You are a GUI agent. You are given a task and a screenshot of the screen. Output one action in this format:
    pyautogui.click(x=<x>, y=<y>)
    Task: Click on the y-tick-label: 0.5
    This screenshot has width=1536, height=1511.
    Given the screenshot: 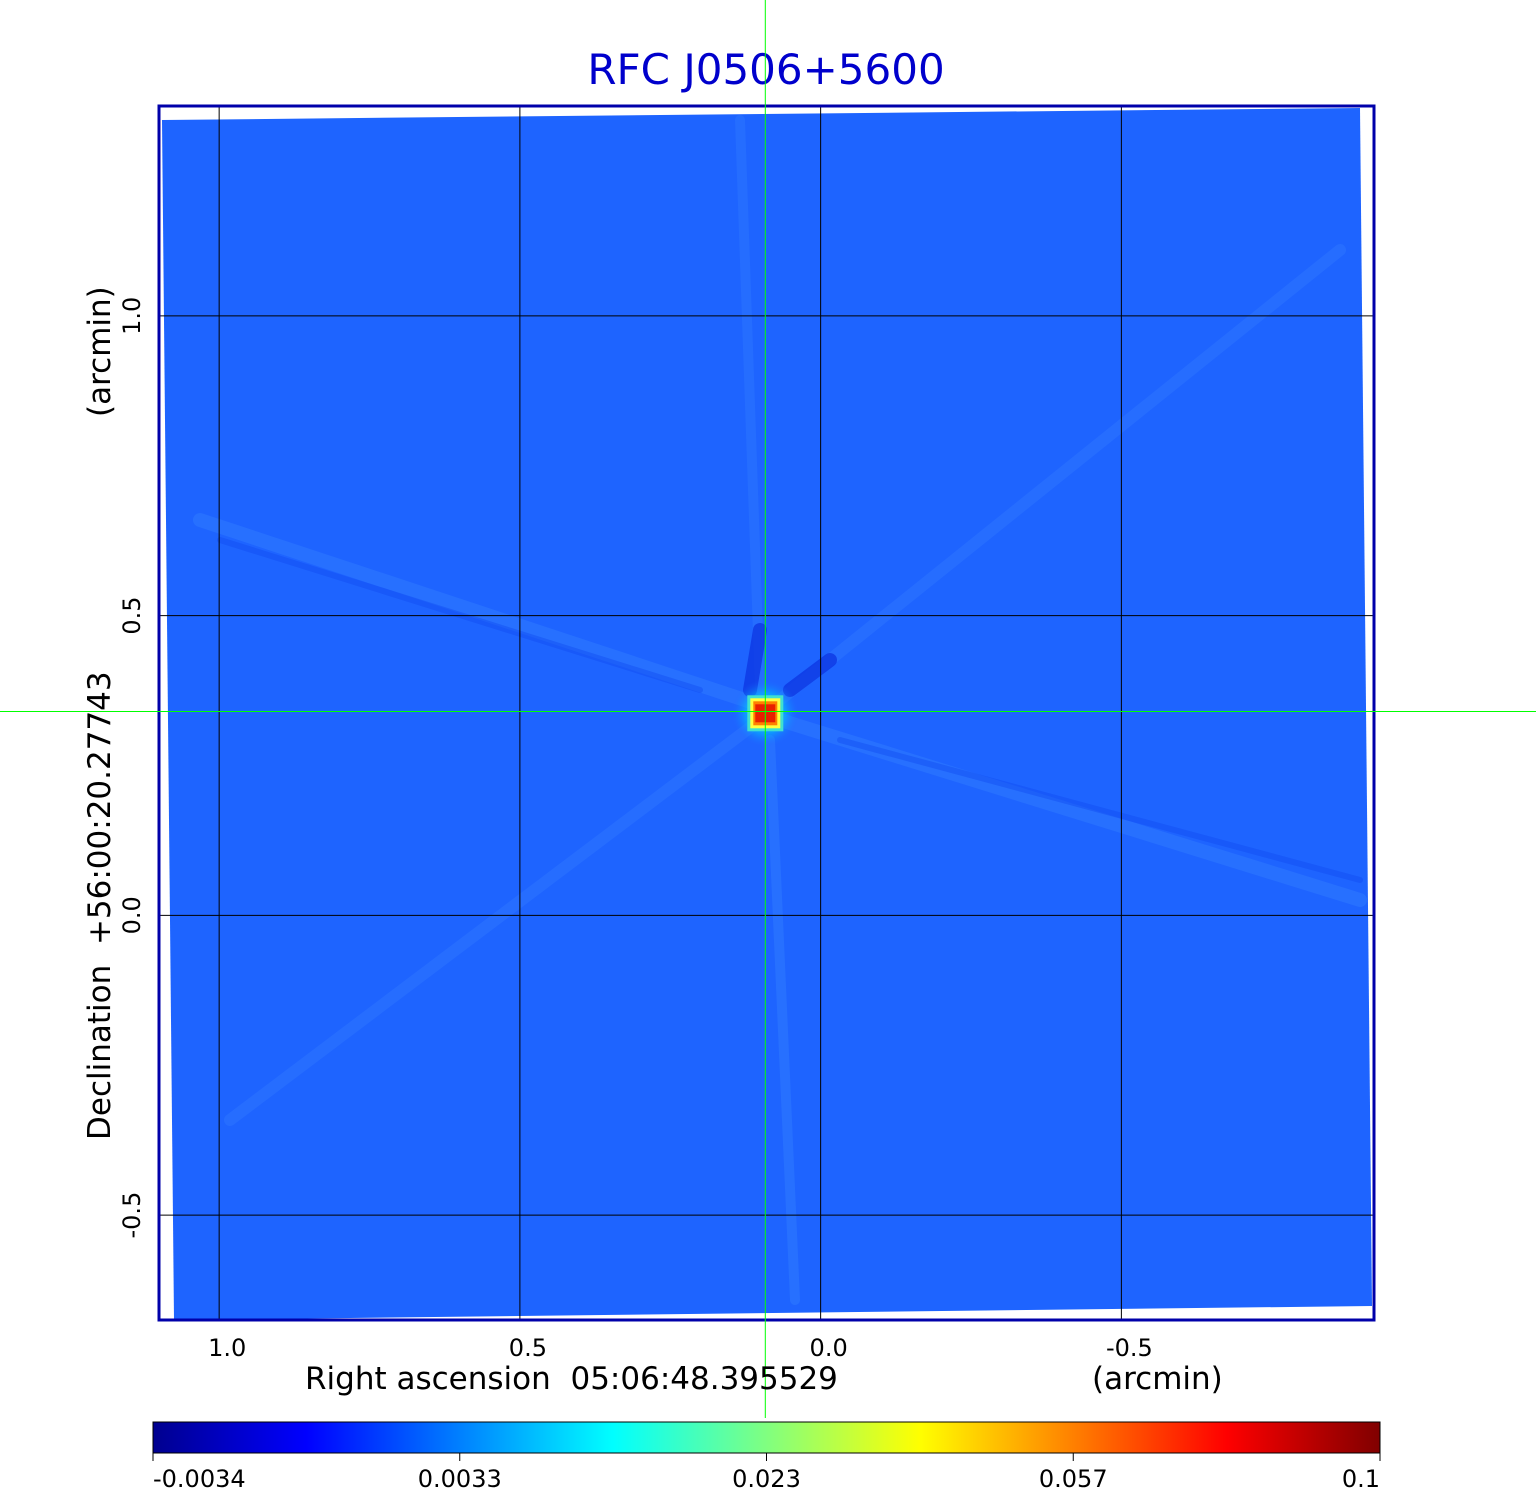 What is the action you would take?
    pyautogui.click(x=132, y=615)
    